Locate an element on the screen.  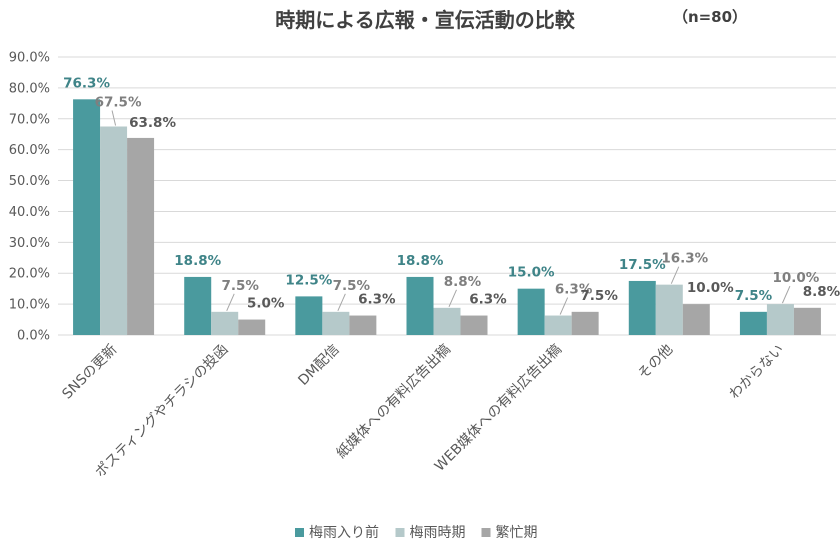
legend-label: 繁忙期 is located at coordinates (517, 533).